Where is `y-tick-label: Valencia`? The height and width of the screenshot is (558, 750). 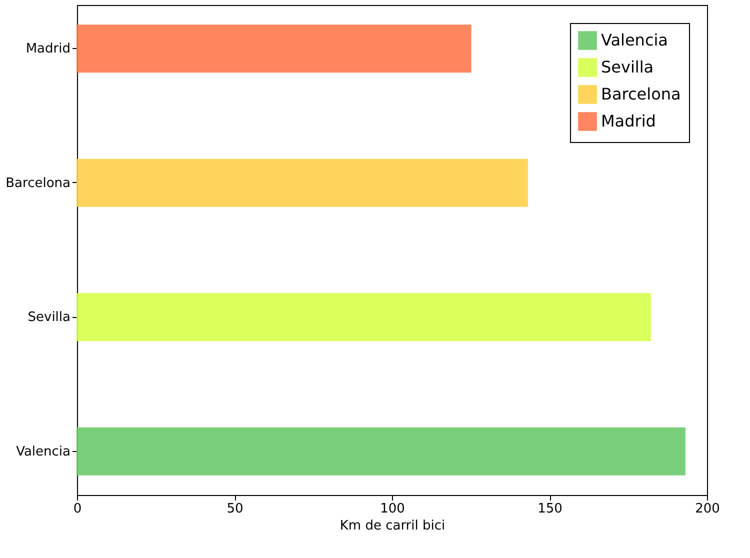
y-tick-label: Valencia is located at coordinates (43, 452).